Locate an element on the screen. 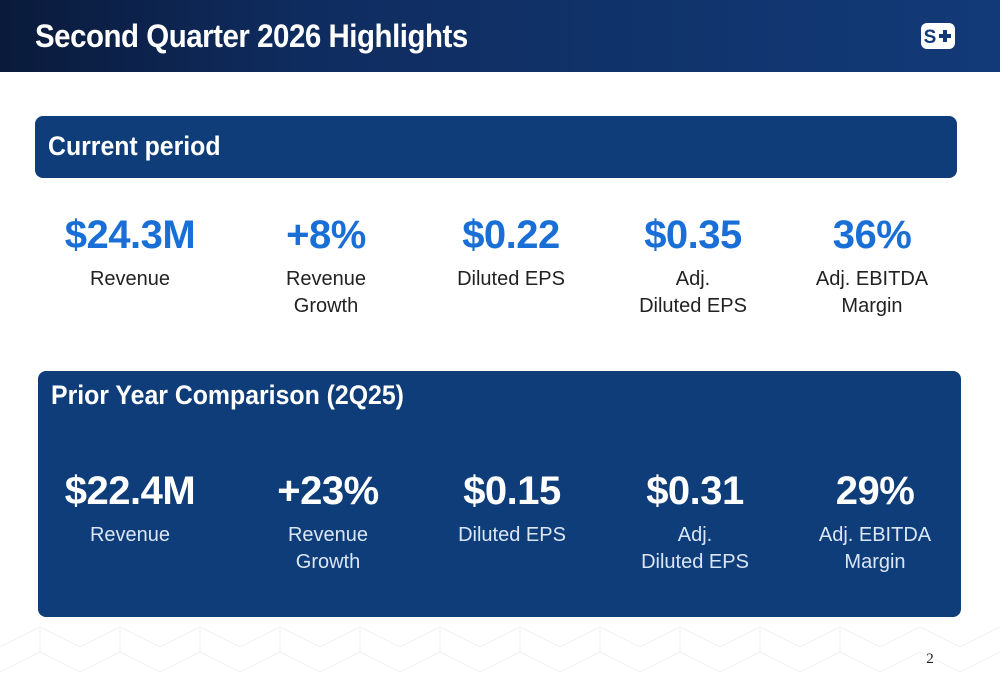 The width and height of the screenshot is (1000, 685). prior-diluted-eps-metric: $0.15 Diluted EPS is located at coordinates (512, 508).